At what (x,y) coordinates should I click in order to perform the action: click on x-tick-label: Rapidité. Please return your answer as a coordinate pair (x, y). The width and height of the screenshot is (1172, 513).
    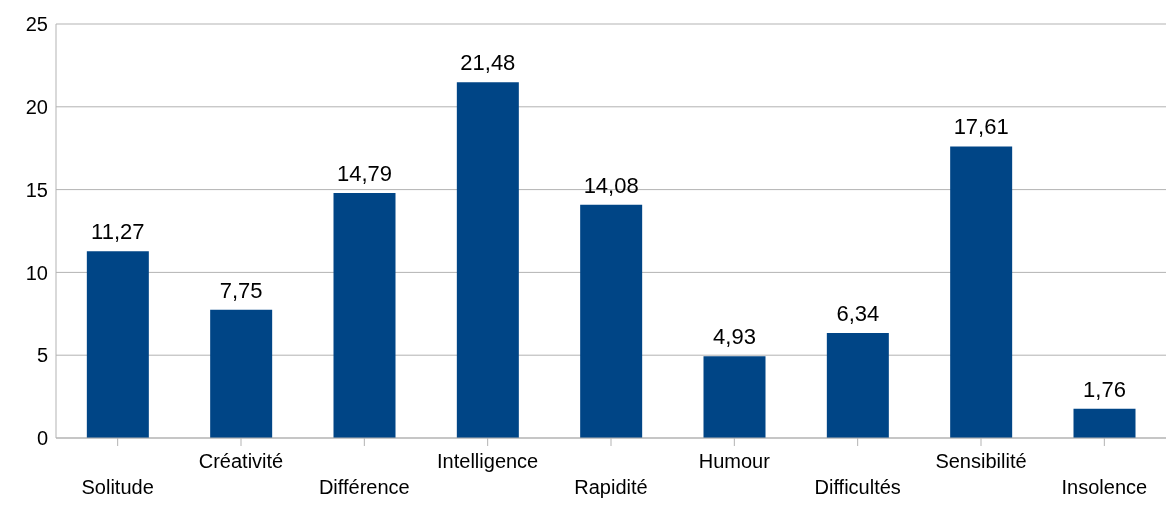
    Looking at the image, I should click on (611, 487).